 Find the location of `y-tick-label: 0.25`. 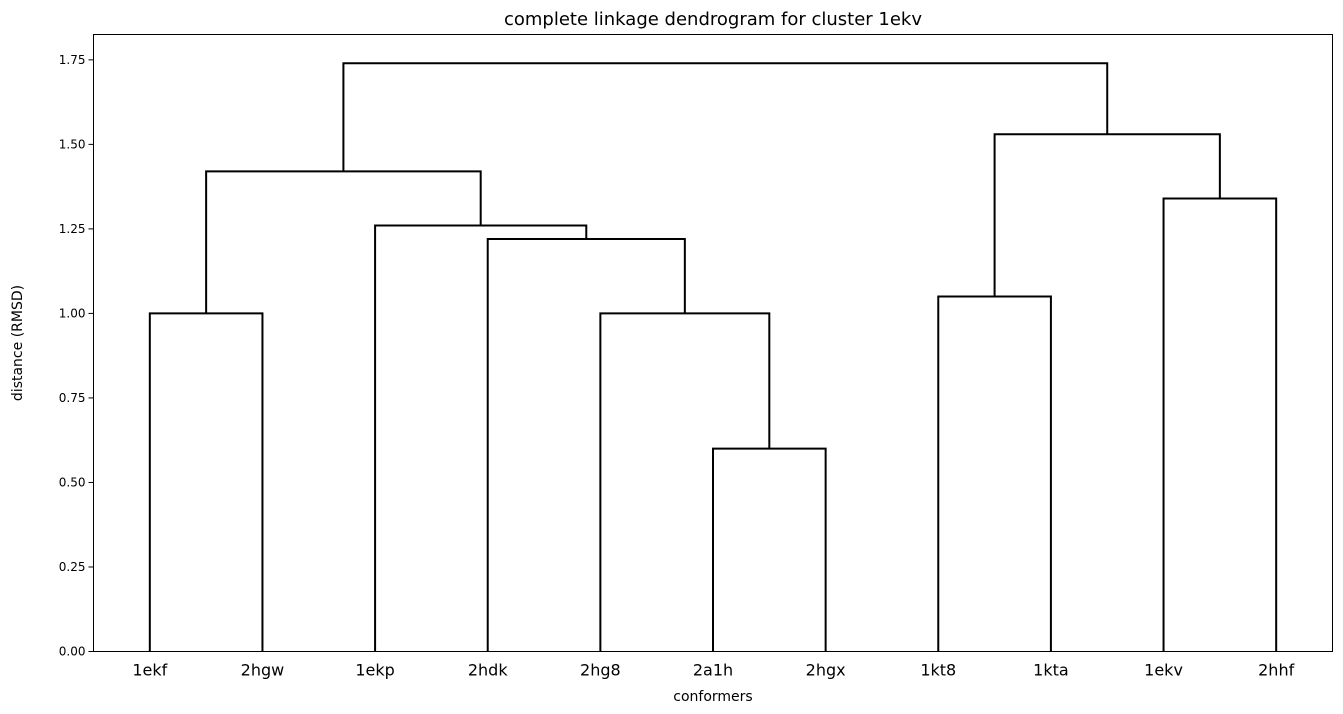

y-tick-label: 0.25 is located at coordinates (72, 567).